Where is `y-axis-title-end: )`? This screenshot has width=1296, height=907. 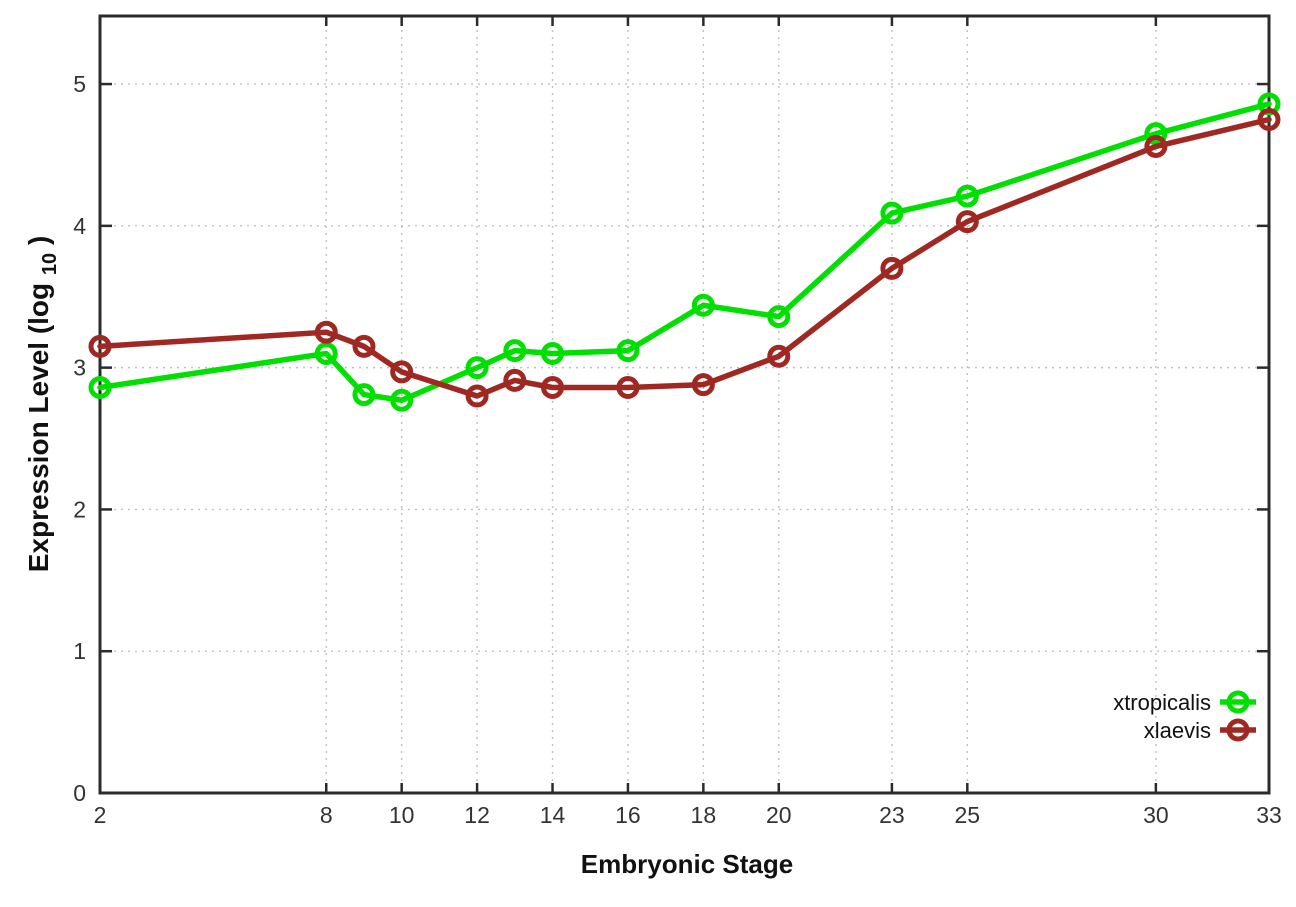
y-axis-title-end: ) is located at coordinates (38, 240).